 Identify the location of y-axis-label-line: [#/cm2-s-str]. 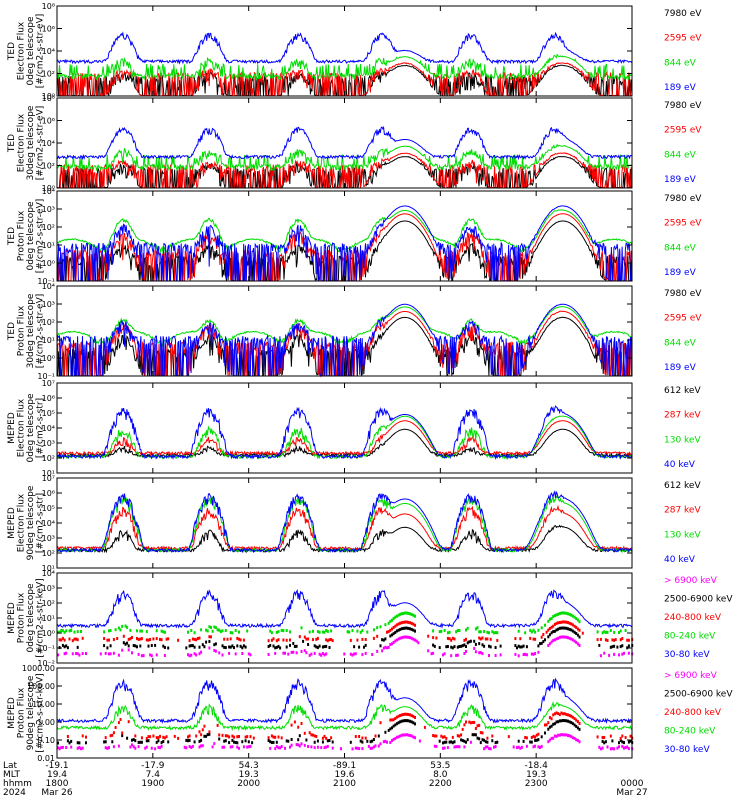
(40, 523).